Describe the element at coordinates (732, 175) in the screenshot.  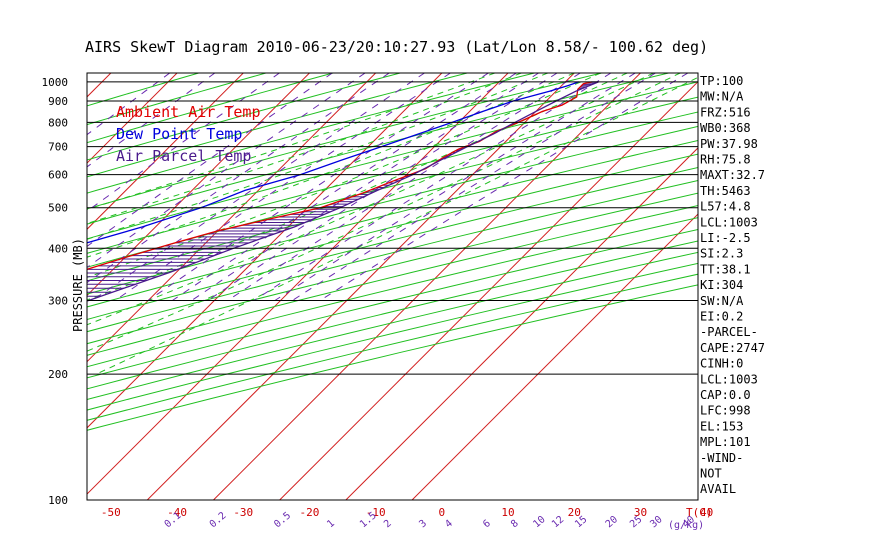
I see `stats-line: MAXT:32.7` at that location.